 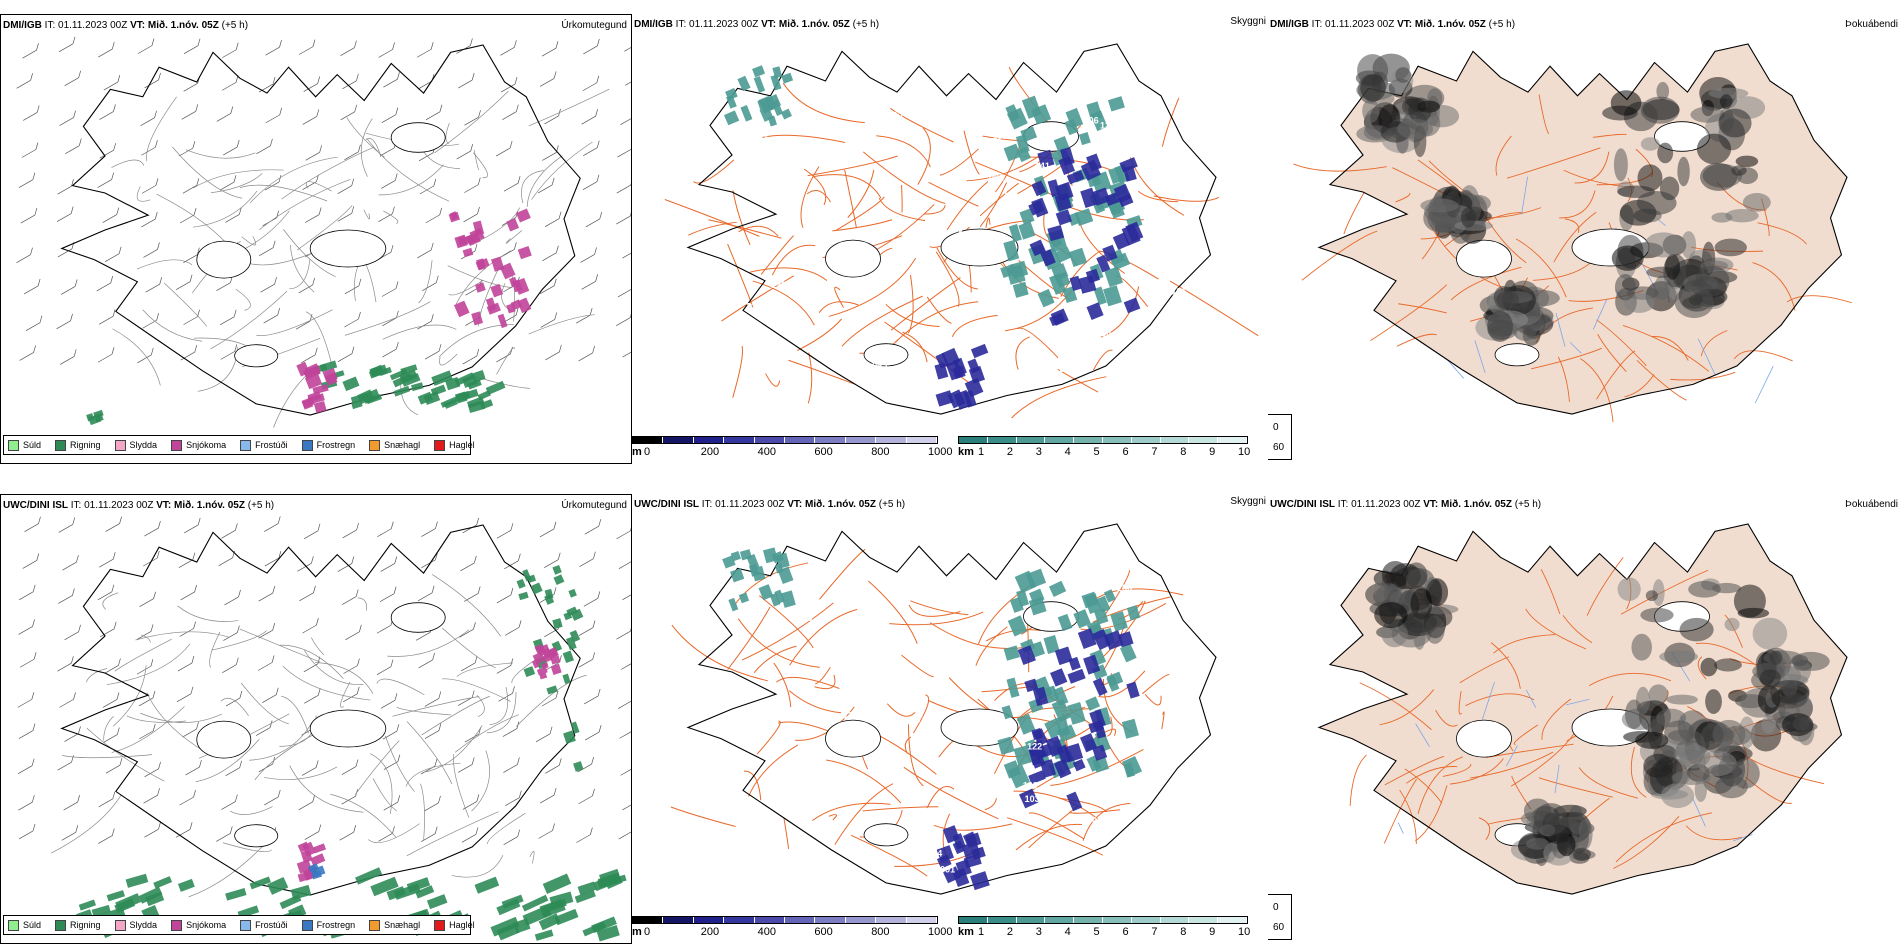 What do you see at coordinates (924, 387) in the screenshot?
I see `ceiling-value: 237` at bounding box center [924, 387].